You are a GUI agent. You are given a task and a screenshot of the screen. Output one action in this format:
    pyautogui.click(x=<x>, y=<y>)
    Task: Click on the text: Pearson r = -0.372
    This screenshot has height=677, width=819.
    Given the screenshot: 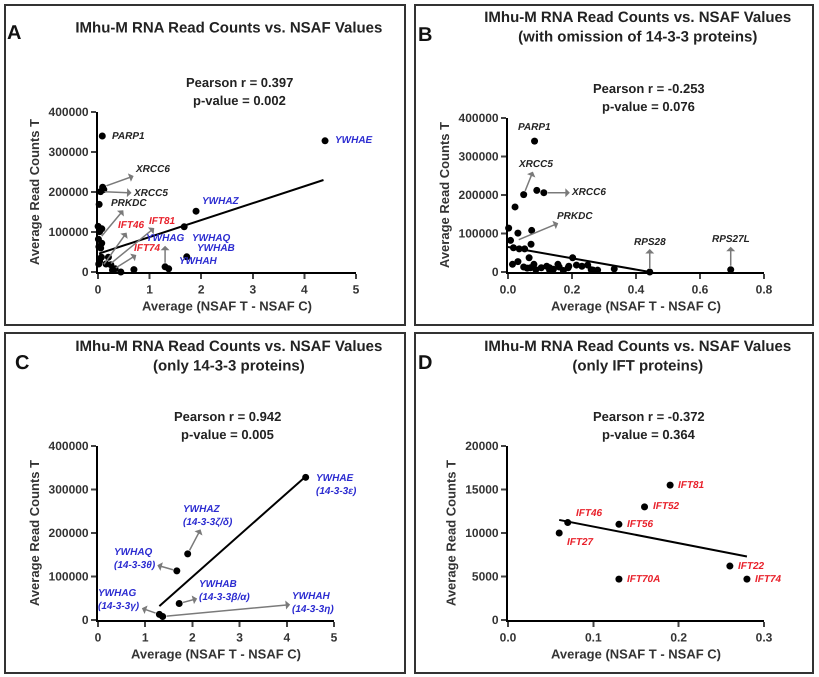 What is the action you would take?
    pyautogui.click(x=649, y=416)
    